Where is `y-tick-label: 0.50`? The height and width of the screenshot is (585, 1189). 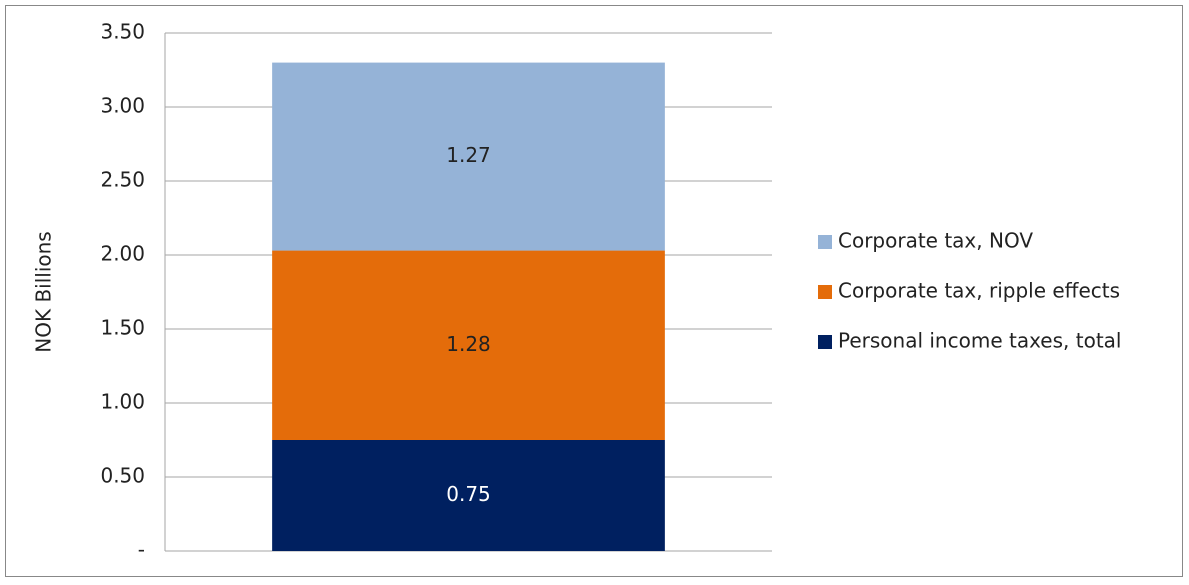 y-tick-label: 0.50 is located at coordinates (122, 476).